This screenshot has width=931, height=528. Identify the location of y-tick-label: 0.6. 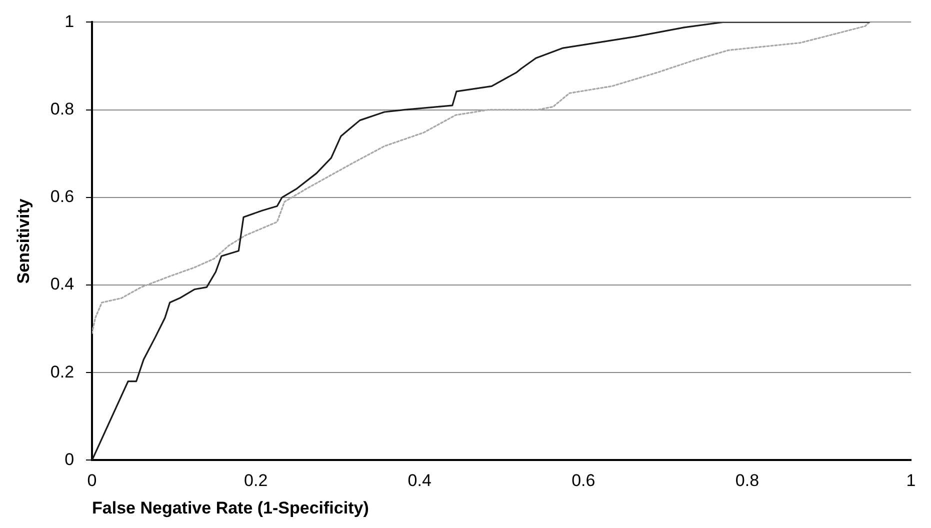
(62, 196).